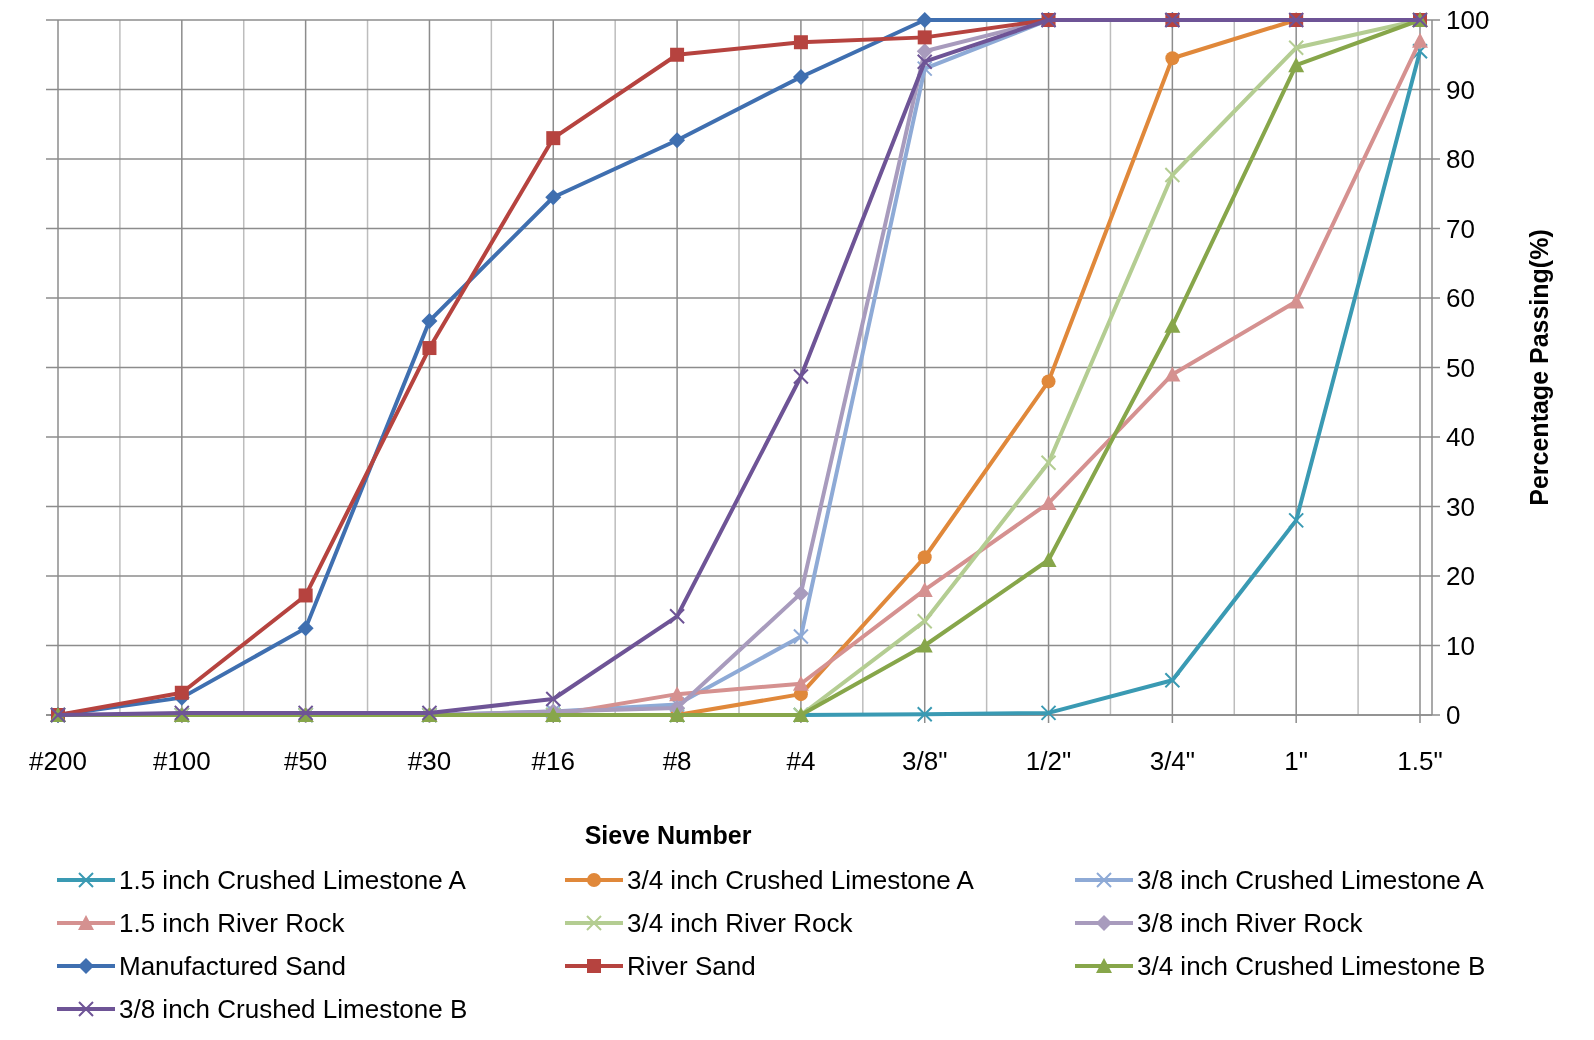 This screenshot has width=1594, height=1040. I want to click on x-tick-label: #8, so click(677, 761).